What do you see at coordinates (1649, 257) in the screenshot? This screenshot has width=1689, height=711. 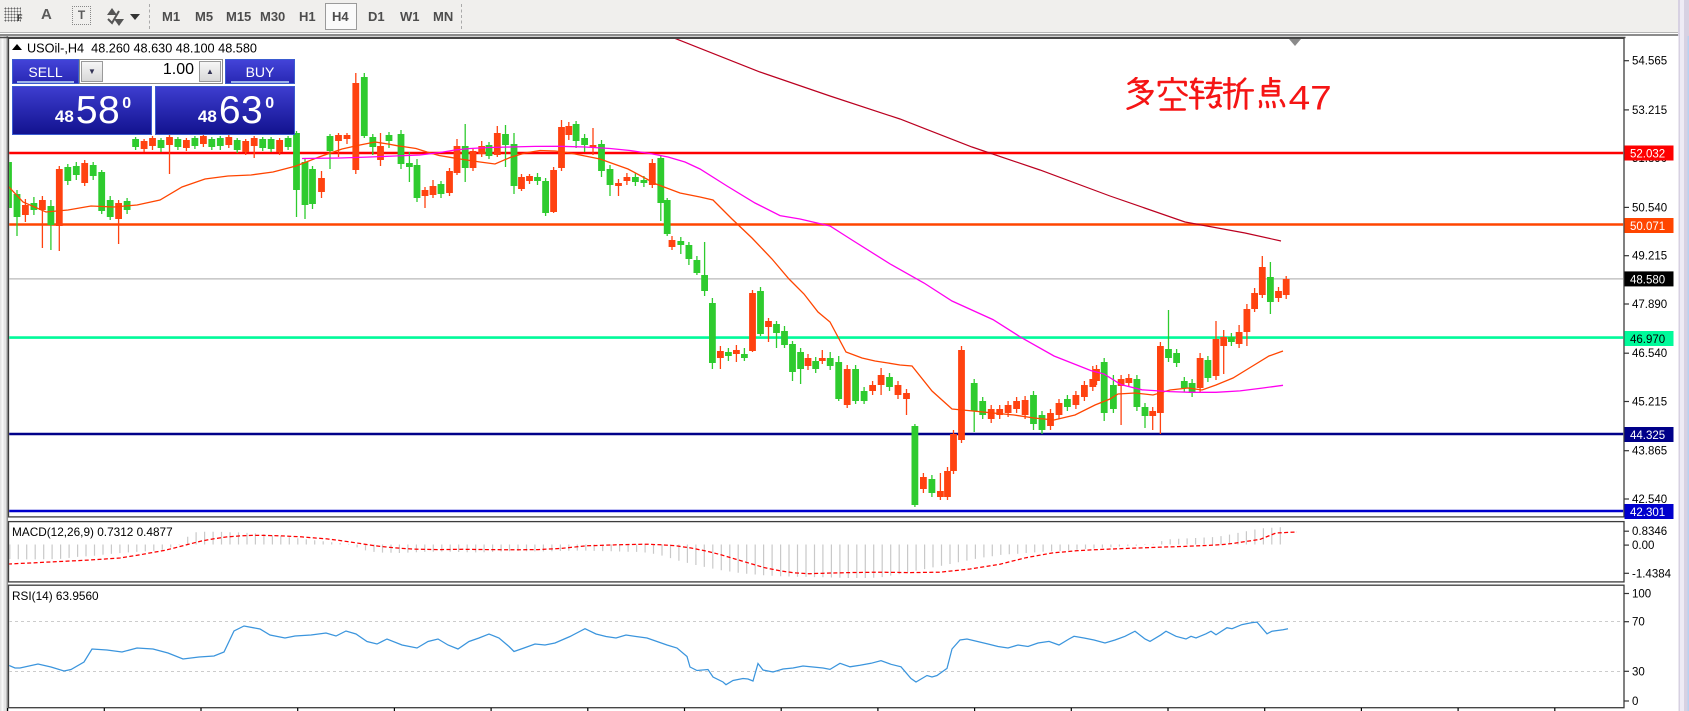 I see `svg-text: 49.215` at bounding box center [1649, 257].